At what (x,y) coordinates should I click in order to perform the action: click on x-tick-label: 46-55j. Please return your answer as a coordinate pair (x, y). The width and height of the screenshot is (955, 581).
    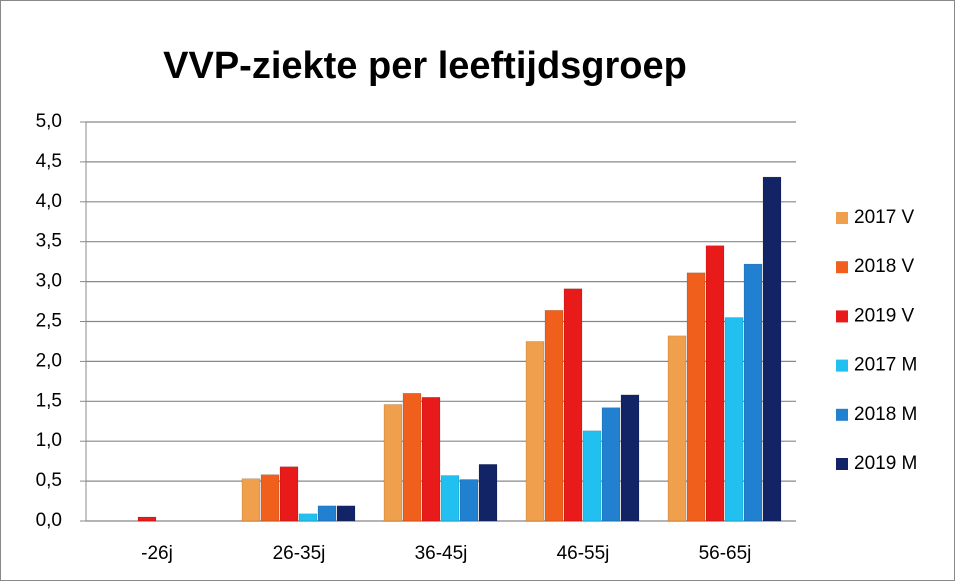
    Looking at the image, I should click on (583, 553).